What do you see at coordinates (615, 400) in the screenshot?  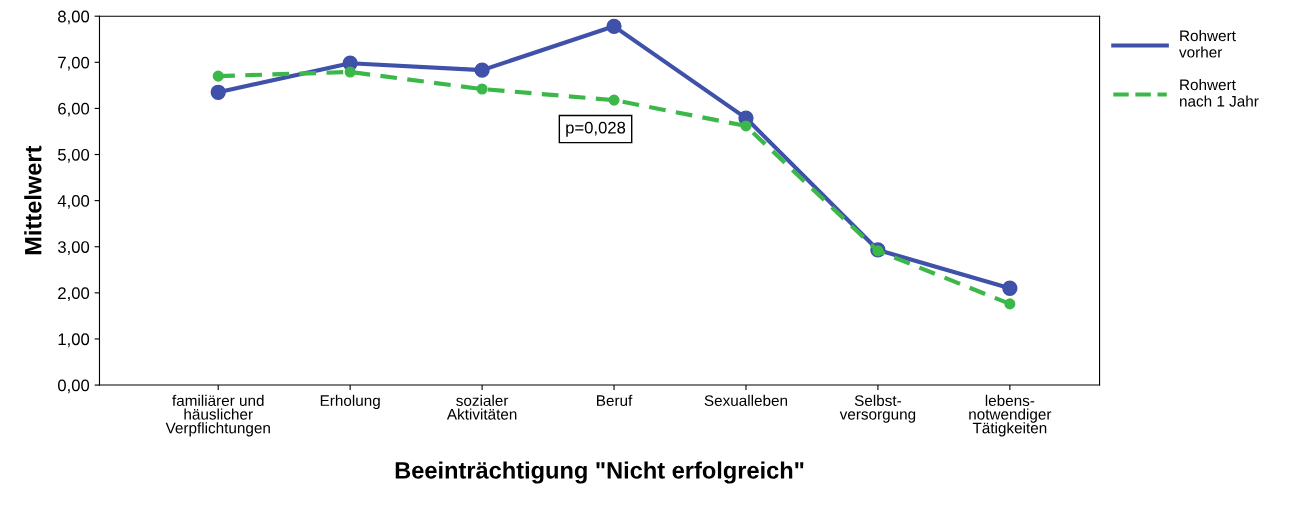 I see `x-tick-label: Beruf` at bounding box center [615, 400].